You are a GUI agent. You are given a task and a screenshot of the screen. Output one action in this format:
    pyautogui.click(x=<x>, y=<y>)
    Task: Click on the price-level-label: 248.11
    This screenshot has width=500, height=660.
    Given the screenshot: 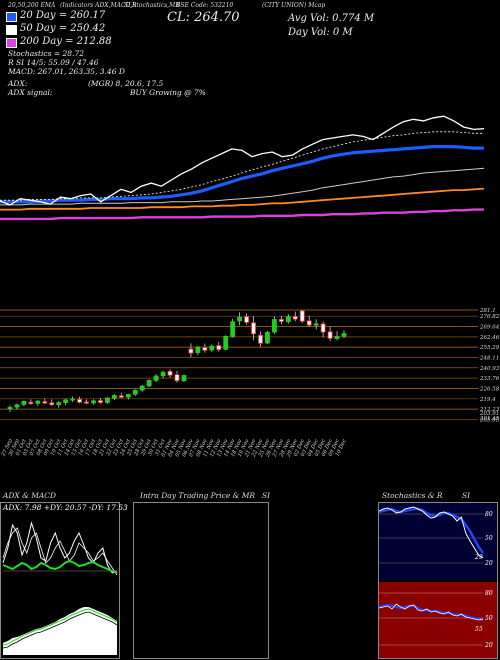 What is the action you would take?
    pyautogui.click(x=489, y=358)
    